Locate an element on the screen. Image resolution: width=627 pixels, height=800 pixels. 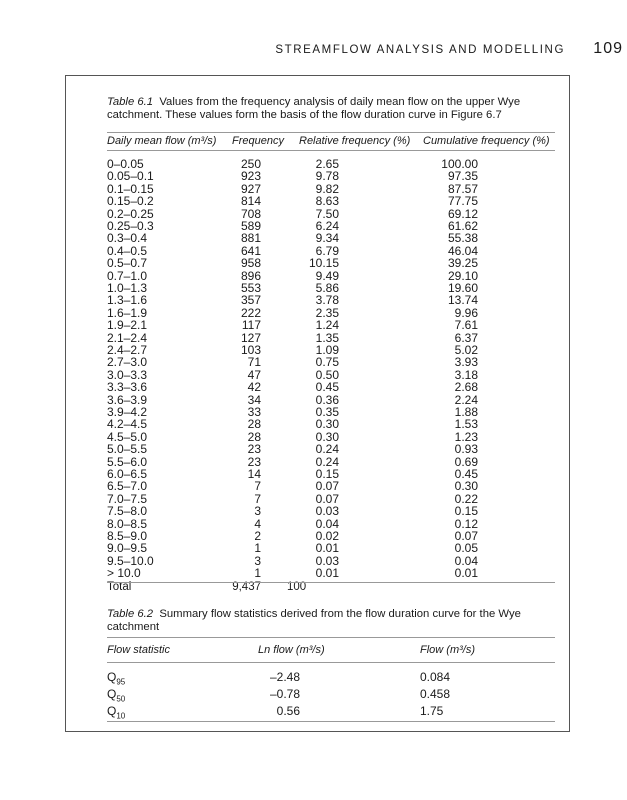
table-row: 3.0–3.3 47 0.50 3.18 is located at coordinates (327, 374).